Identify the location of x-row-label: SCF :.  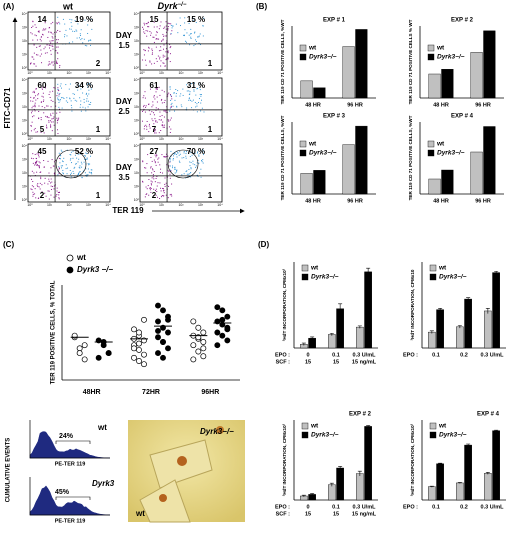
(283, 362).